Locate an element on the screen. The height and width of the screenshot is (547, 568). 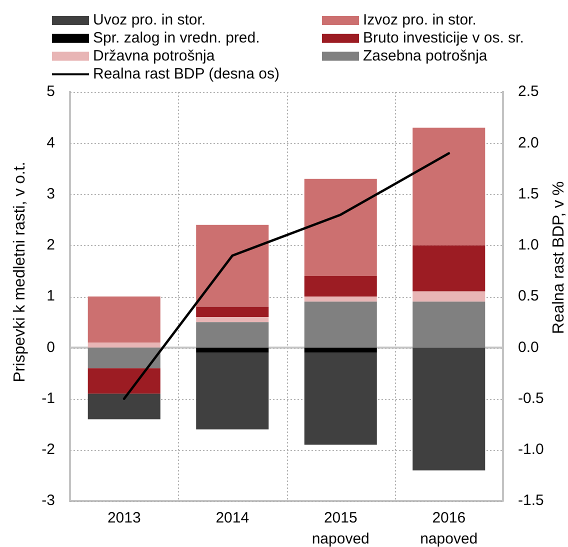
legend-label: Zasebna potrošnja is located at coordinates (425, 55).